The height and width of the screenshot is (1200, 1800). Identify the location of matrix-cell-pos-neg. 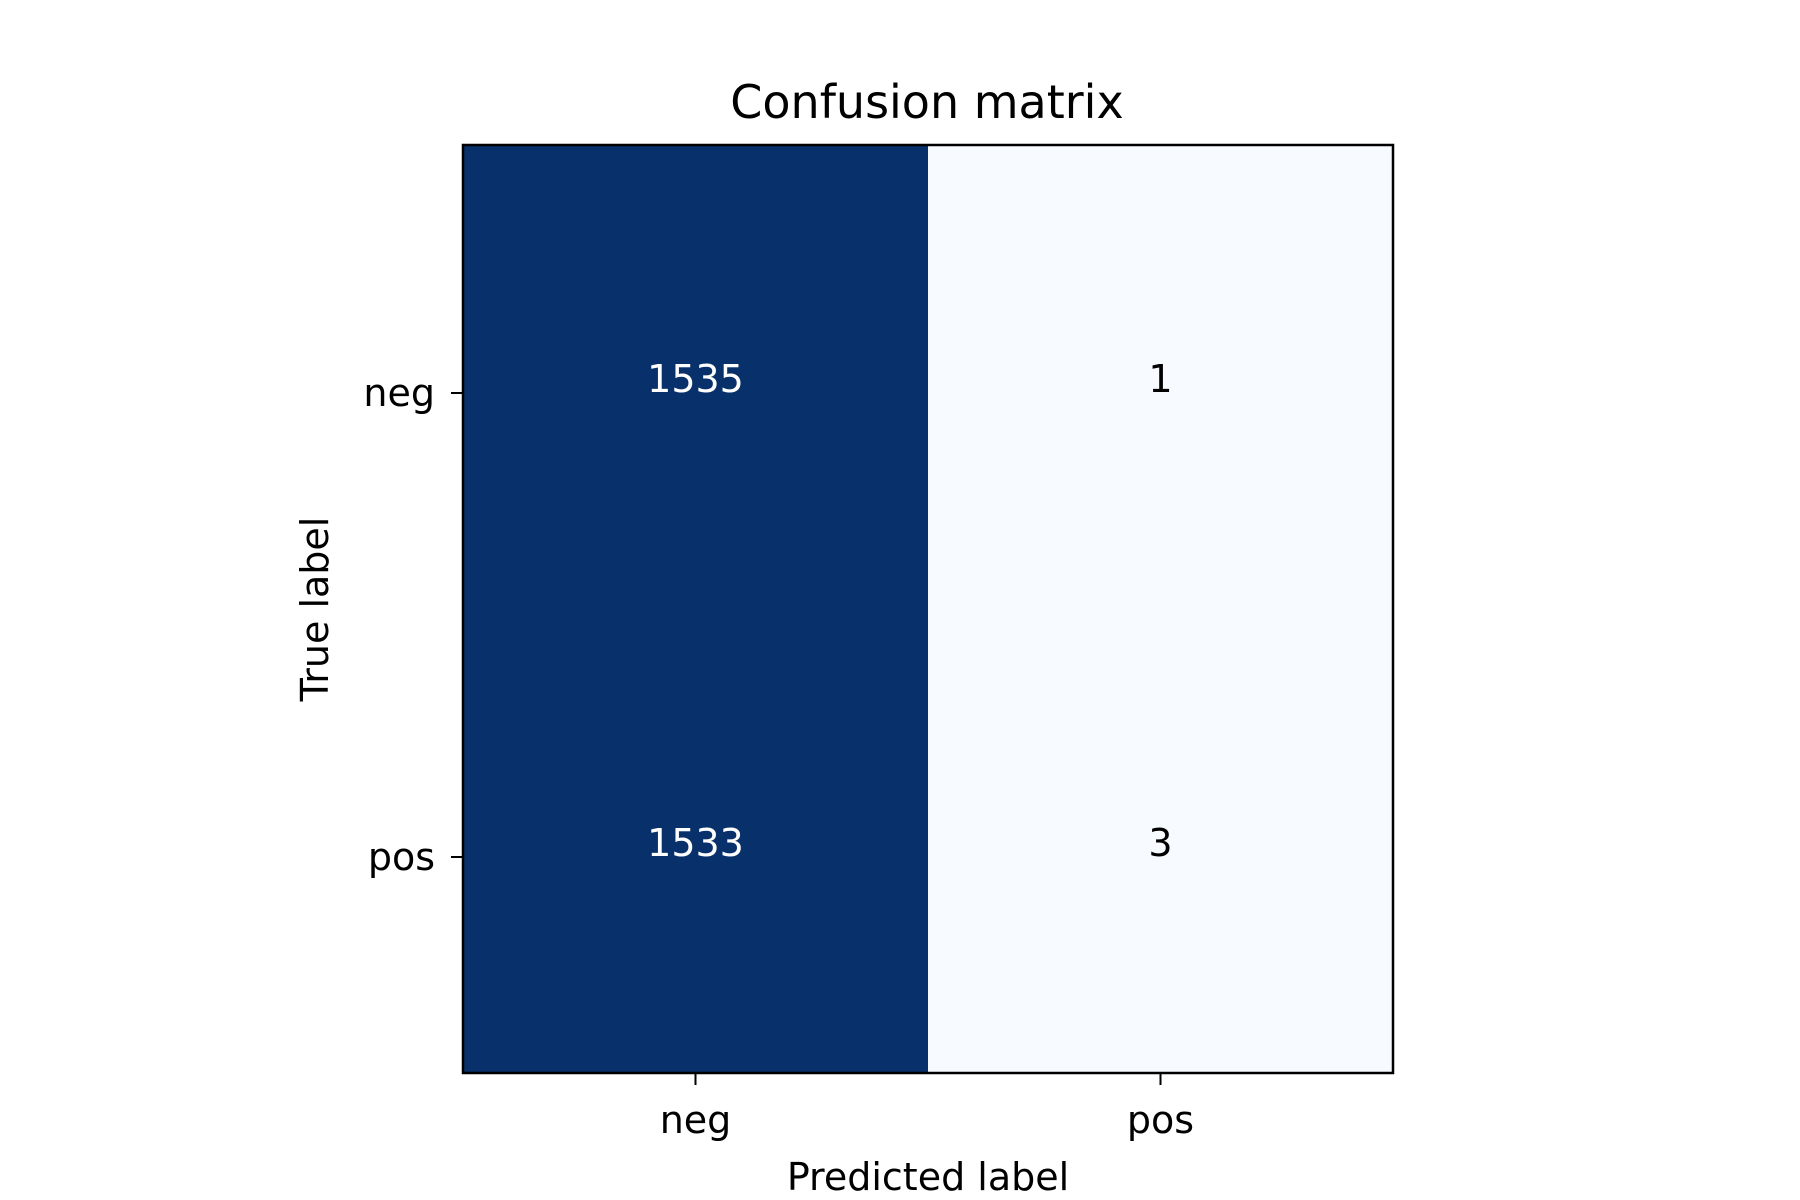
(696, 841).